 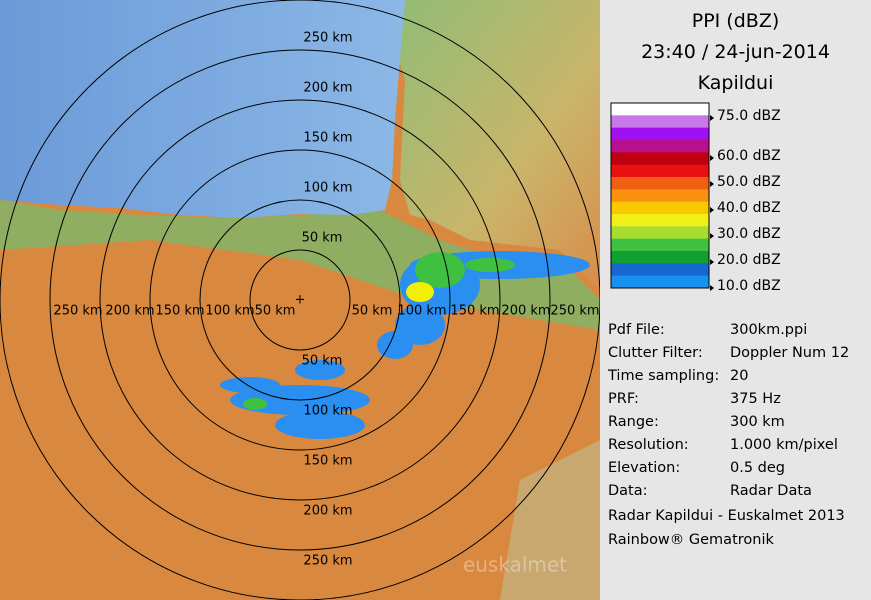 What do you see at coordinates (771, 491) in the screenshot?
I see `info-value: Radar Data` at bounding box center [771, 491].